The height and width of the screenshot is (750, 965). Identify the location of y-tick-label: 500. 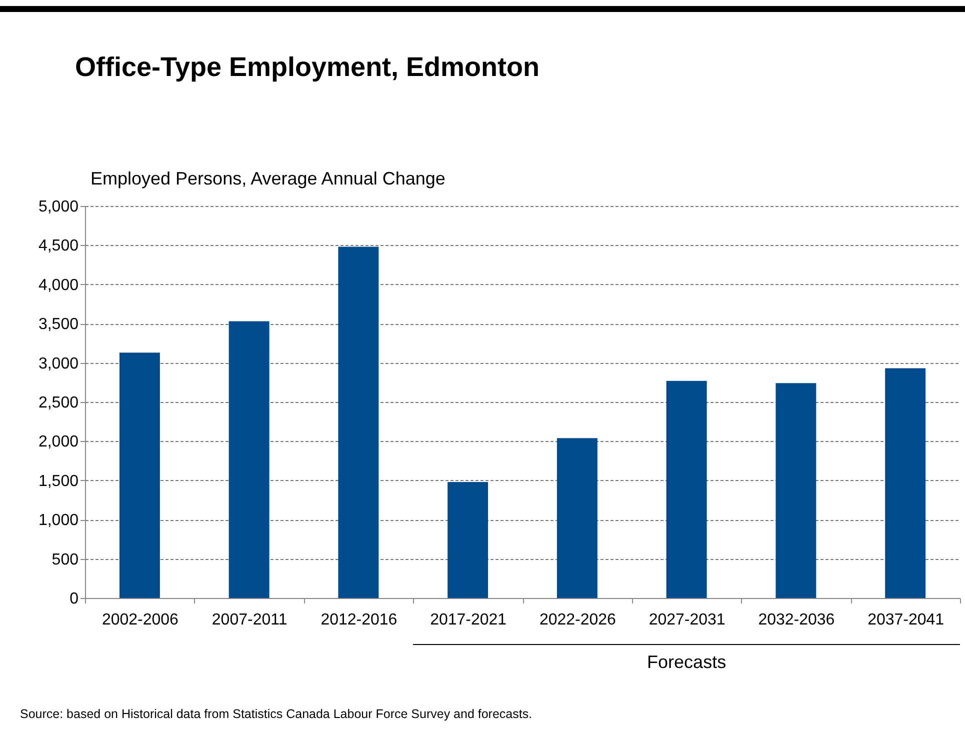
(65, 559).